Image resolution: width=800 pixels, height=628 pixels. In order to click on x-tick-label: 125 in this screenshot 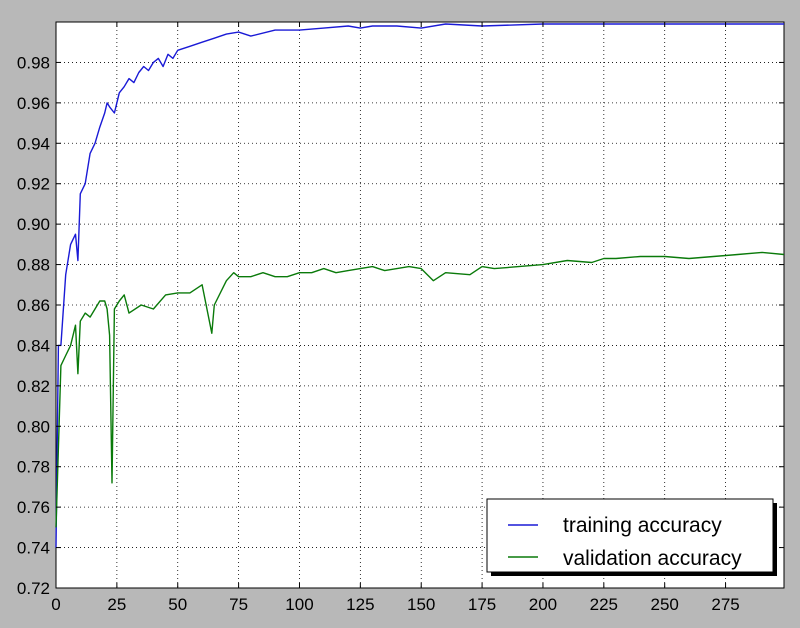, I will do `click(360, 604)`.